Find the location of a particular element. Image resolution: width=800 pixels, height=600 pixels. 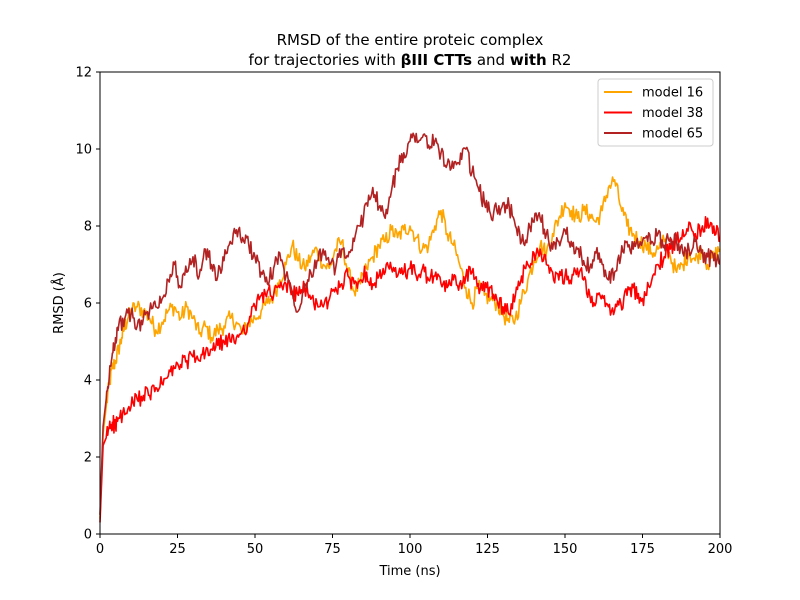

y-tick-label: 0 is located at coordinates (88, 535).